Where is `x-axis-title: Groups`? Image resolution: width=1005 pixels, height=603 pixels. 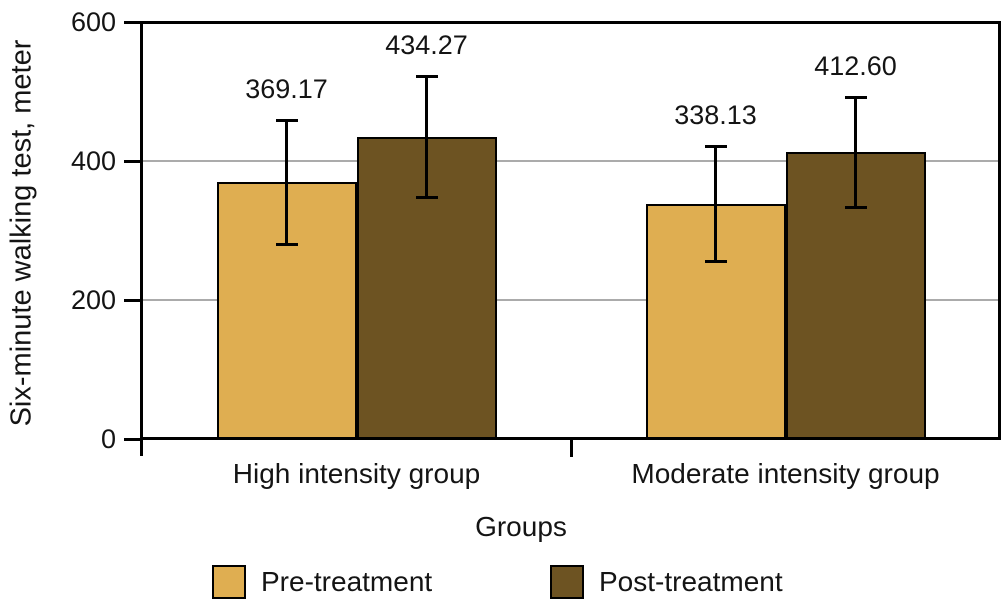
x-axis-title: Groups is located at coordinates (521, 526).